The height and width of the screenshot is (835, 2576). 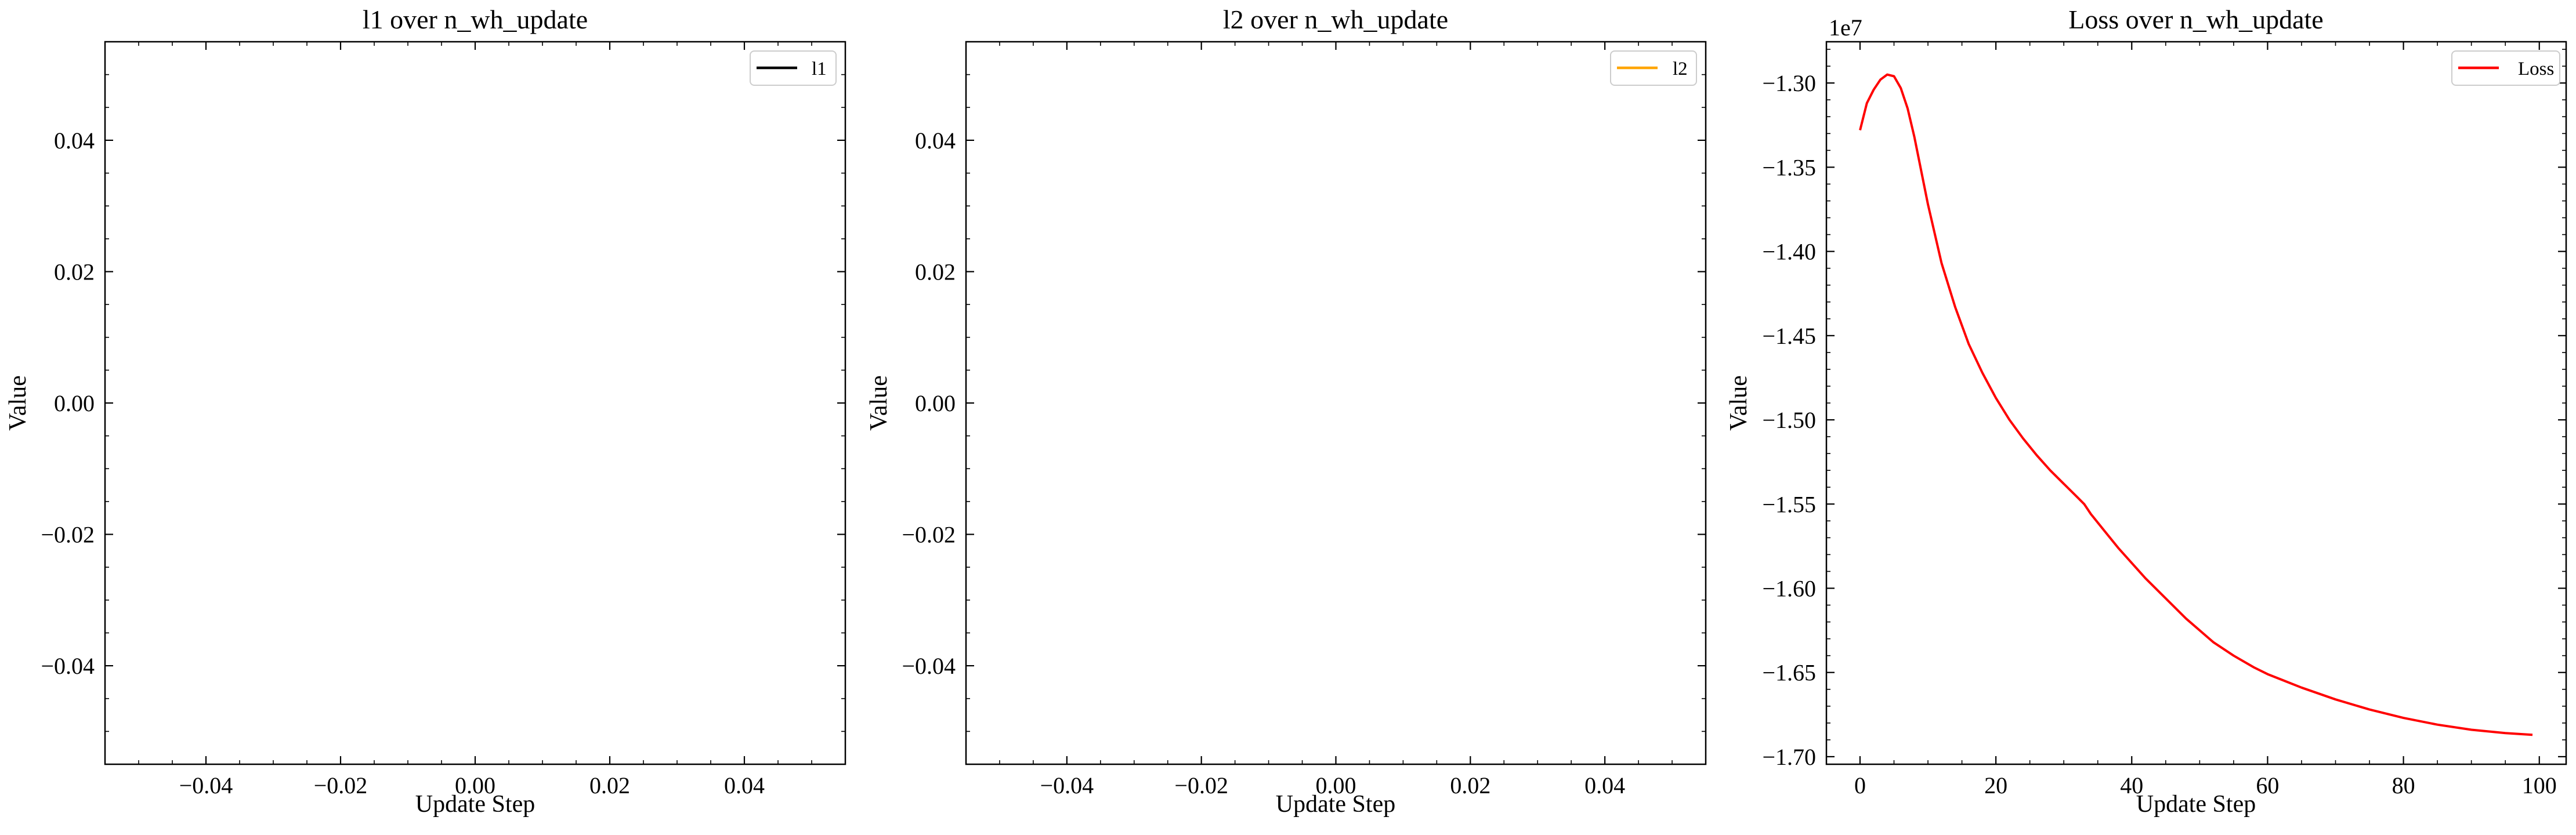 I want to click on x-tick-labels: 0 20 40 60 80 100, so click(x=2205, y=785).